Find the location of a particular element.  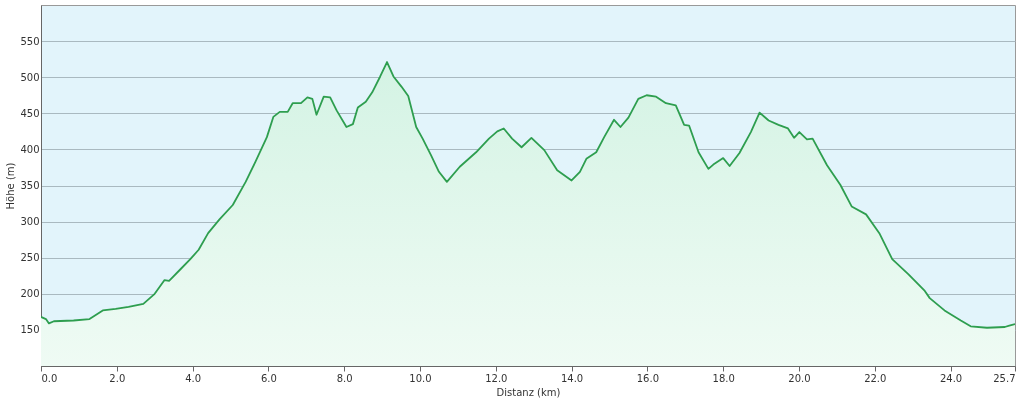

x-tick-label: 12.0 is located at coordinates (496, 378).